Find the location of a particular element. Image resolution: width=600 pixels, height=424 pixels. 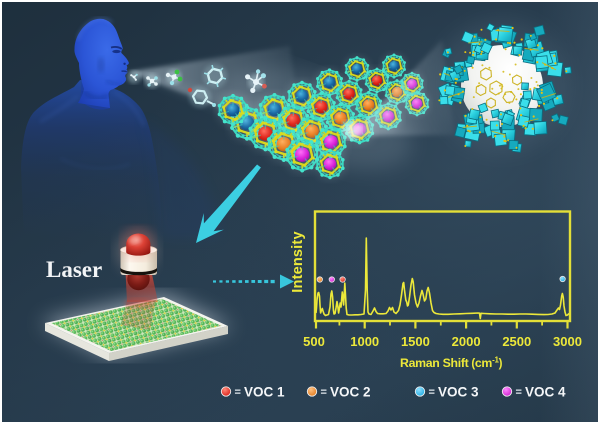

svg-text: Laser is located at coordinates (74, 269).